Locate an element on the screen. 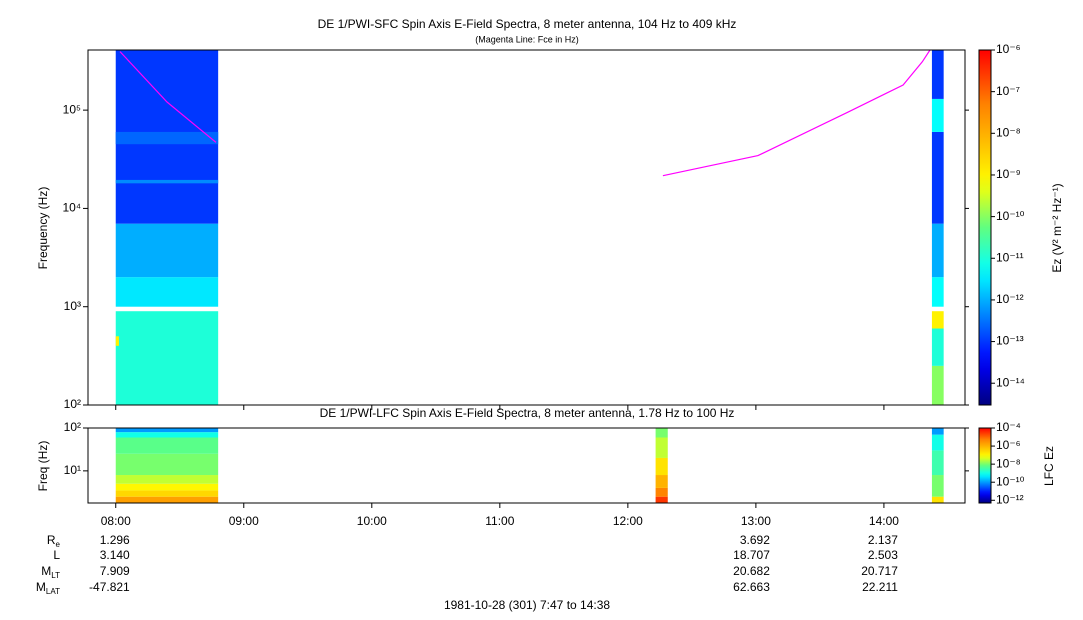 This screenshot has width=1083, height=620. row-label: L is located at coordinates (56, 555).